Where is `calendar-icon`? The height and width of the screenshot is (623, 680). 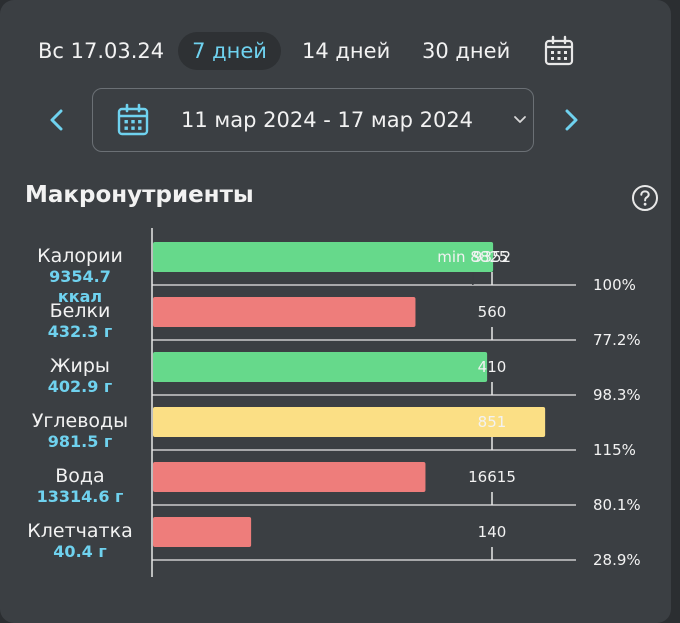 calendar-icon is located at coordinates (559, 51).